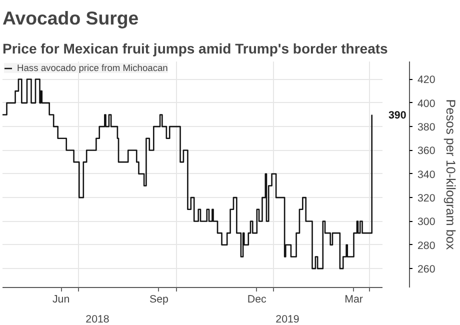  What do you see at coordinates (354, 300) in the screenshot?
I see `x-tick-label: Mar` at bounding box center [354, 300].